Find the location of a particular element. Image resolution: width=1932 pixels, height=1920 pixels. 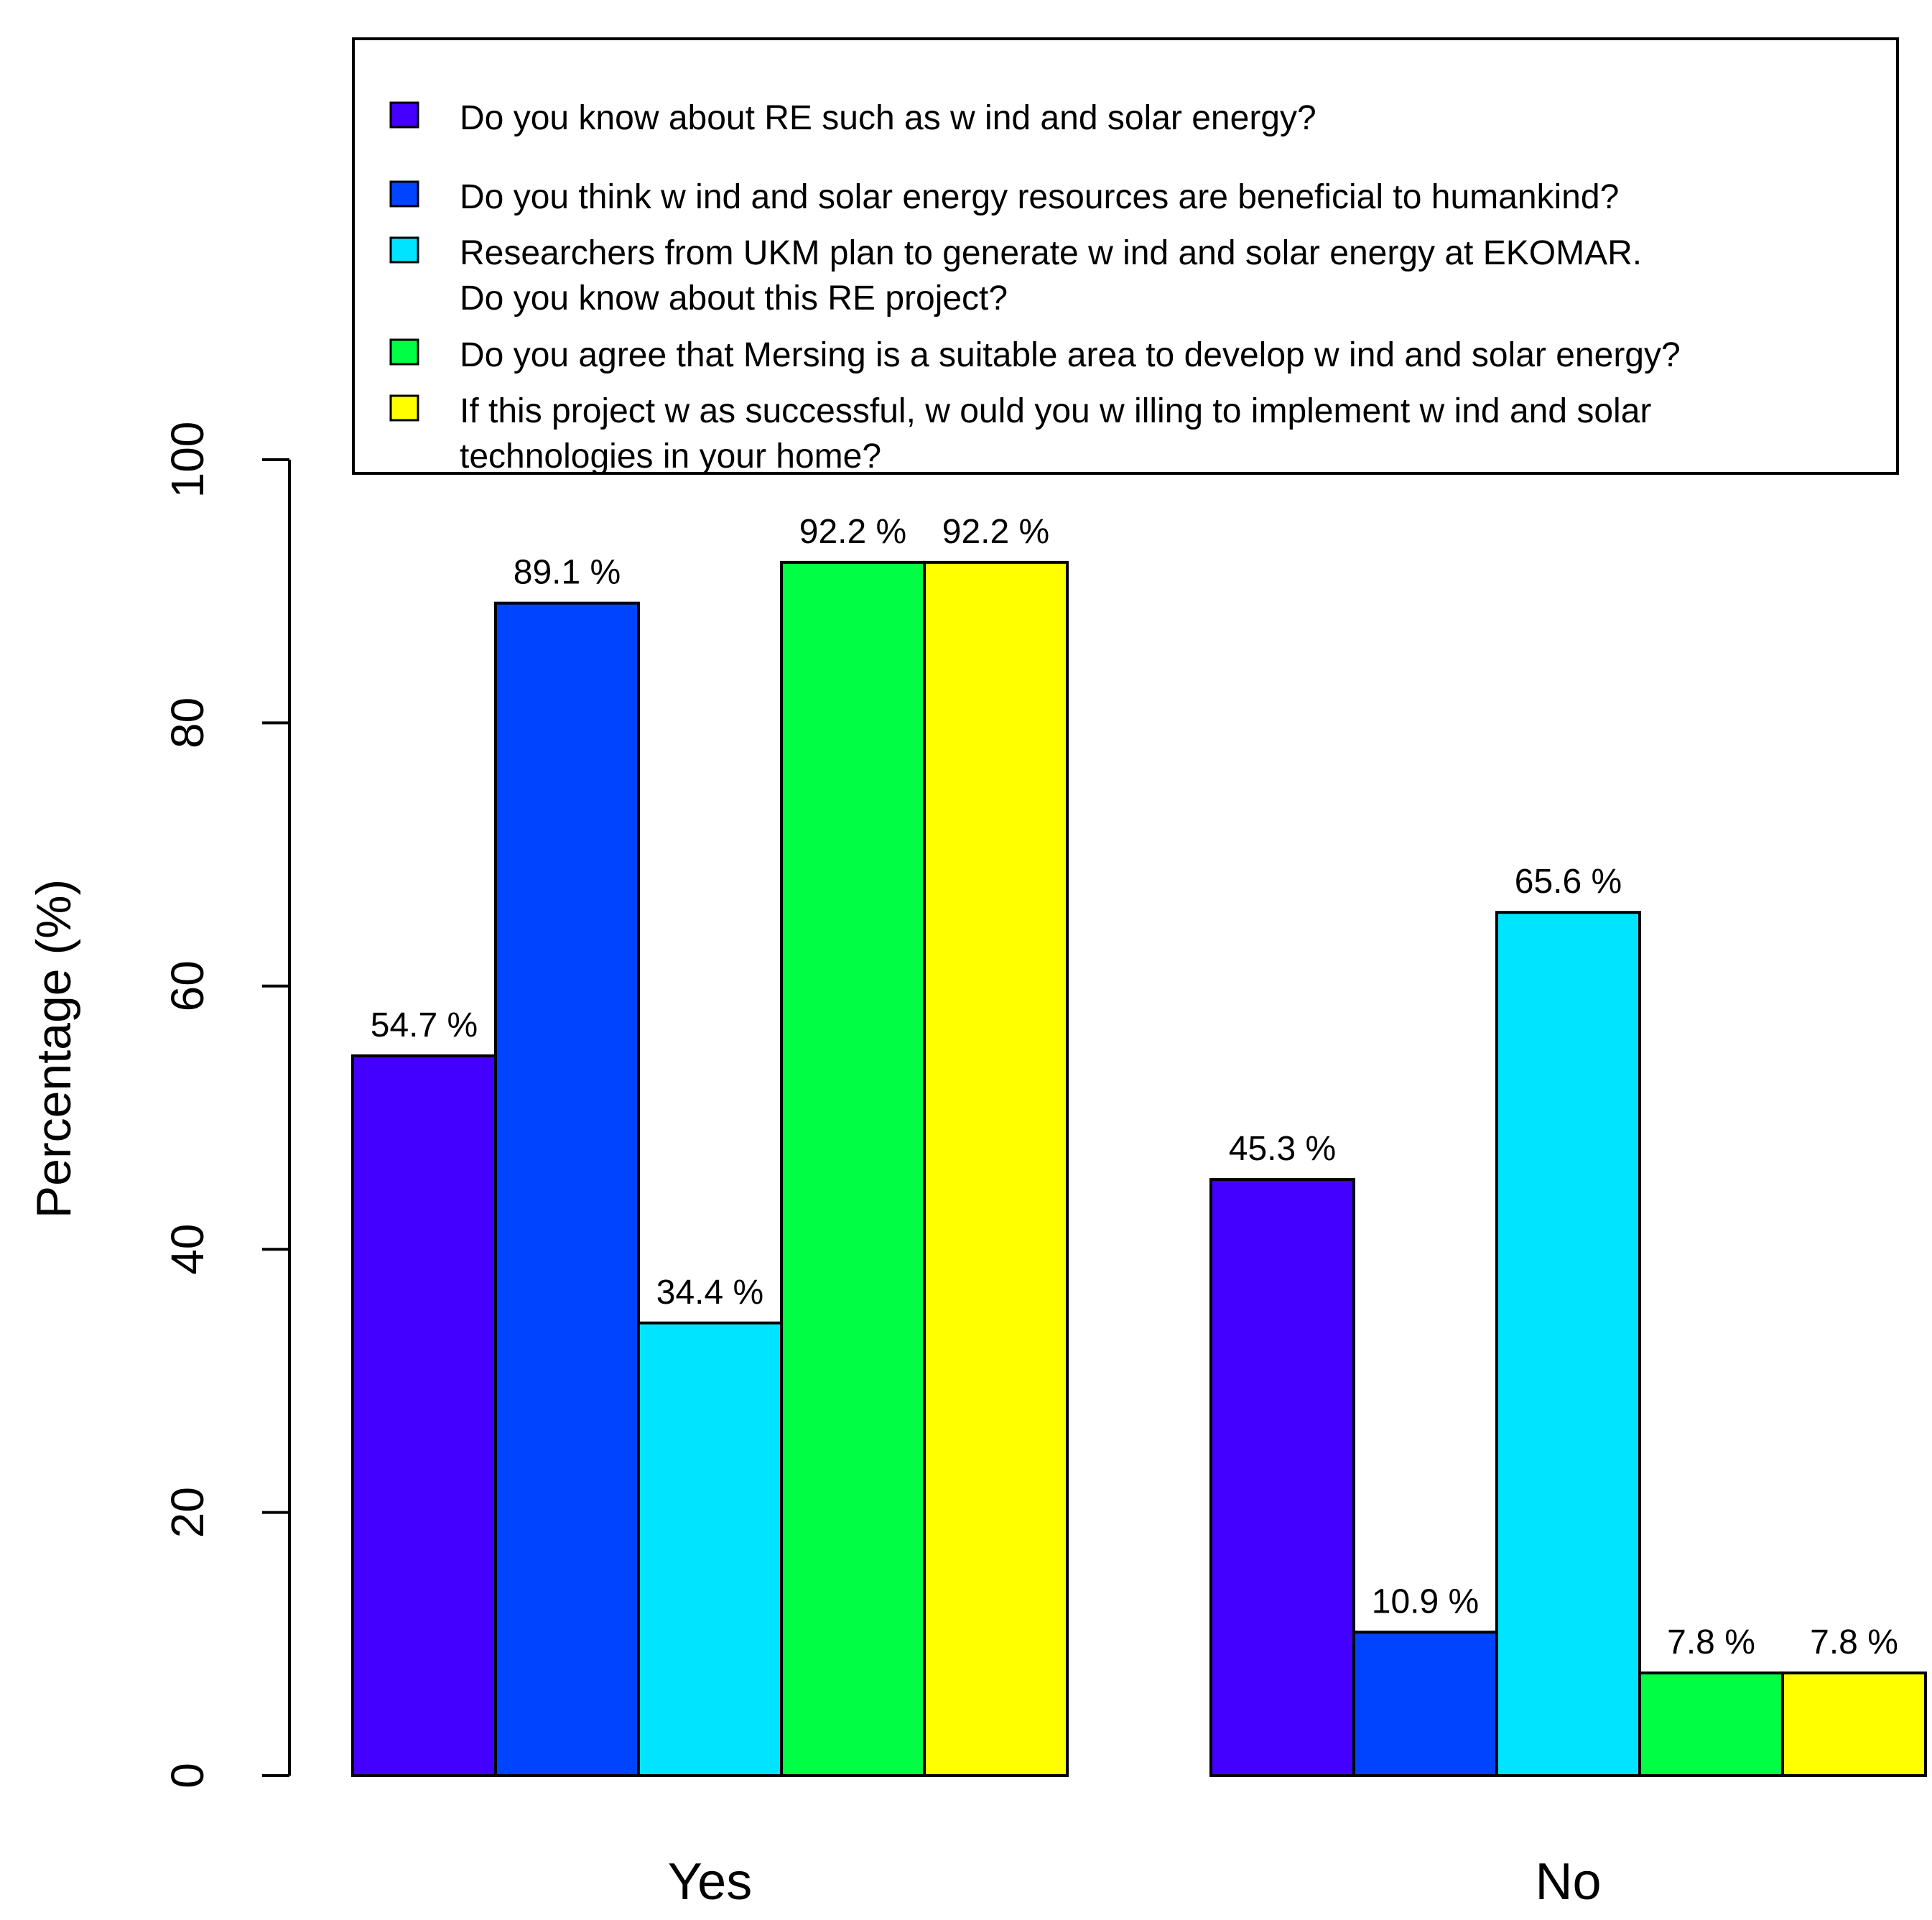

y-tick-label: 60 is located at coordinates (188, 985).